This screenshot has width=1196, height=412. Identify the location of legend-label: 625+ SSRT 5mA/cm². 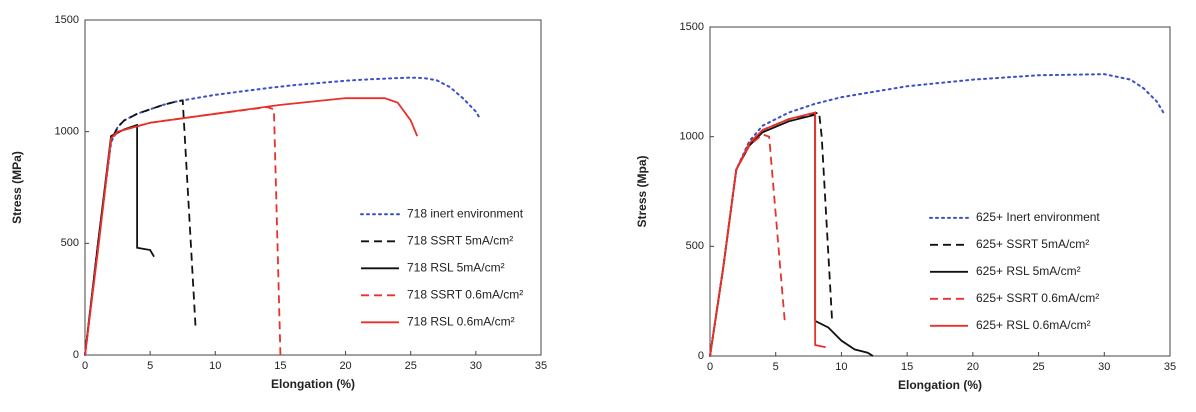
(1032, 244).